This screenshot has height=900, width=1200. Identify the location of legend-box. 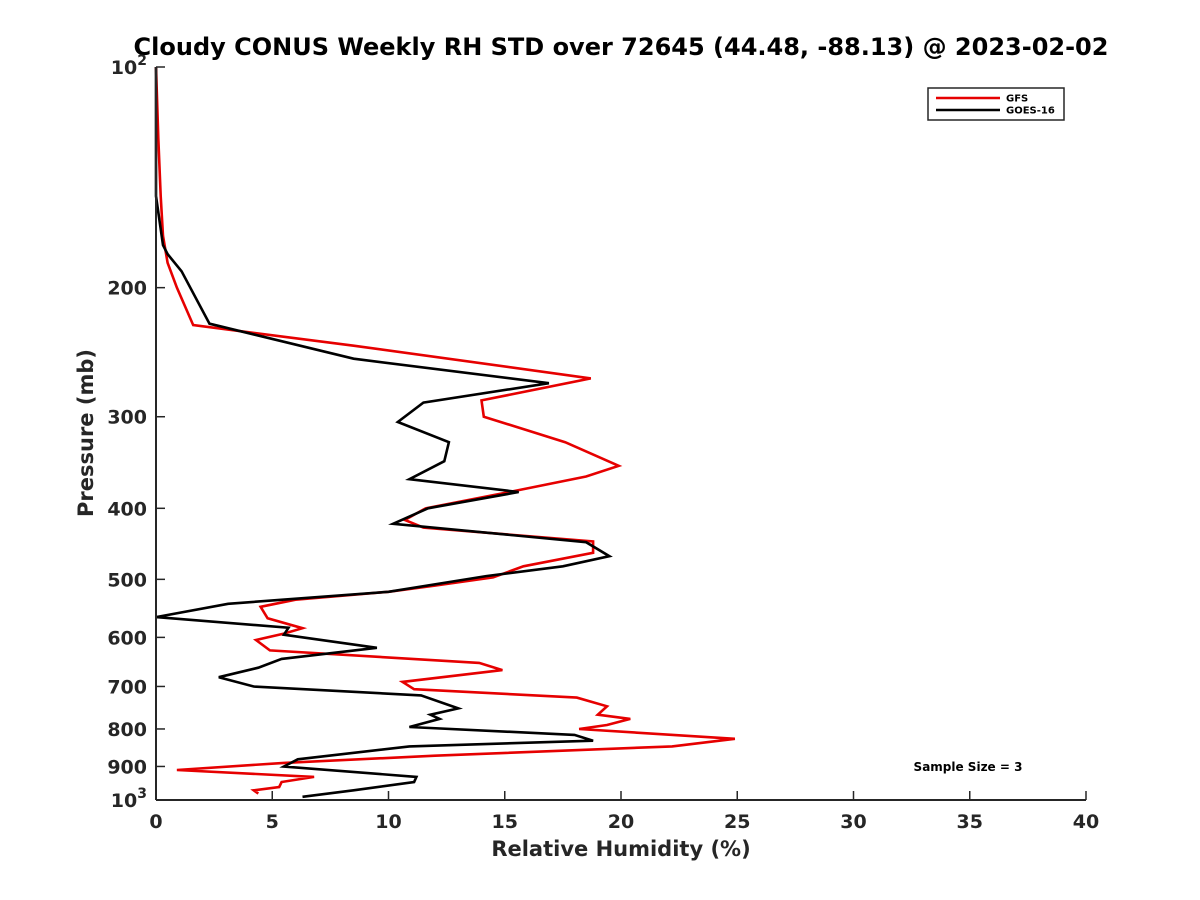
(996, 104).